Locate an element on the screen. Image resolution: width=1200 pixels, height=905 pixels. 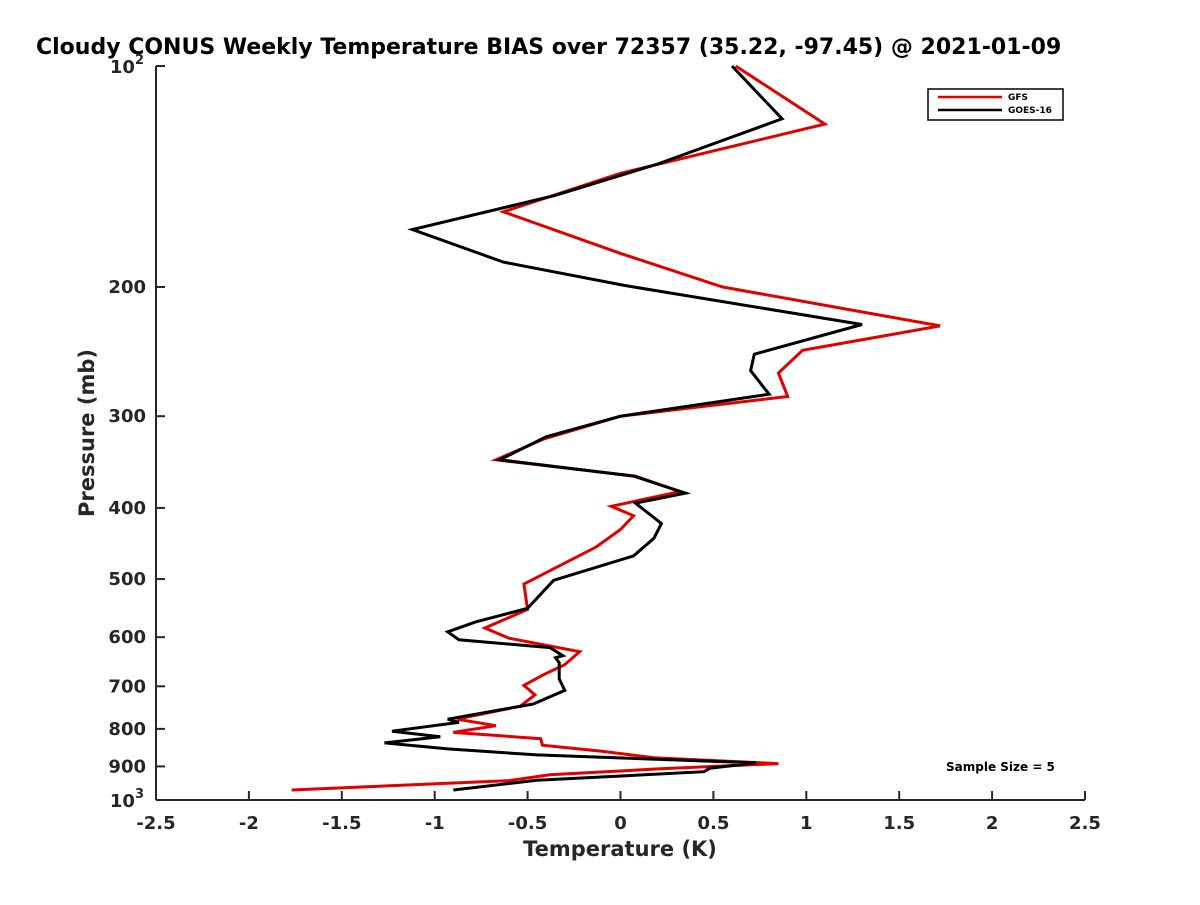
x-tick-label: 1 is located at coordinates (806, 823).